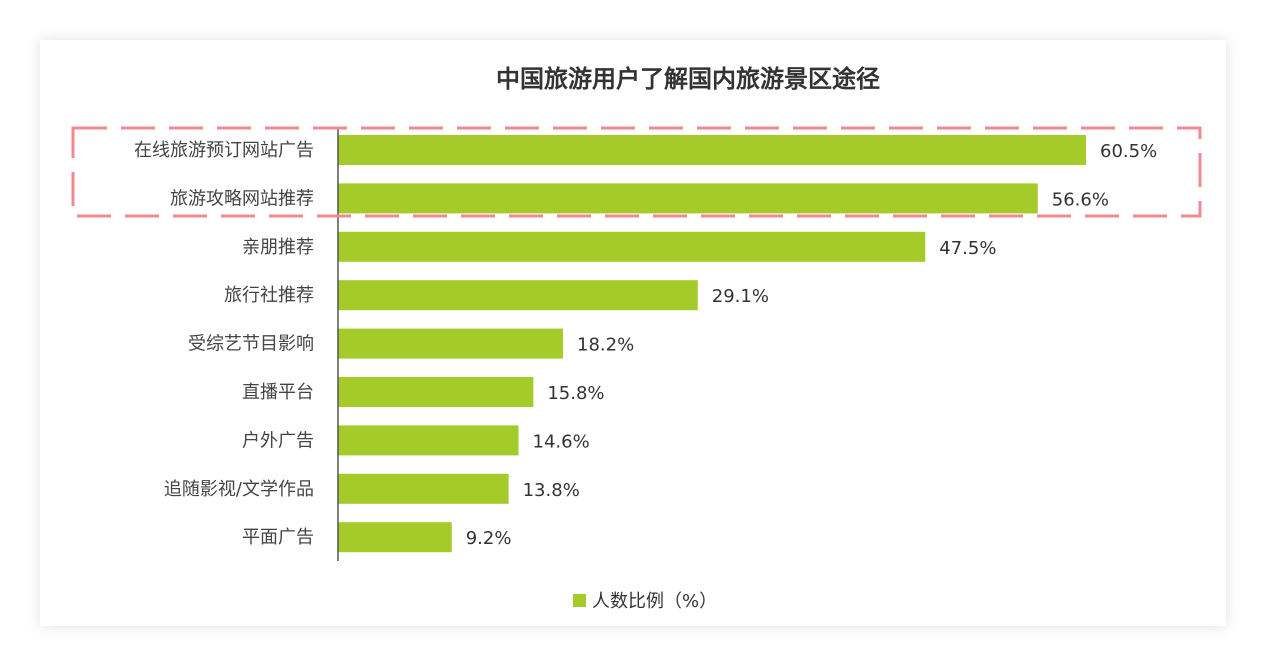  Describe the element at coordinates (489, 538) in the screenshot. I see `value-label: 9.2%` at that location.